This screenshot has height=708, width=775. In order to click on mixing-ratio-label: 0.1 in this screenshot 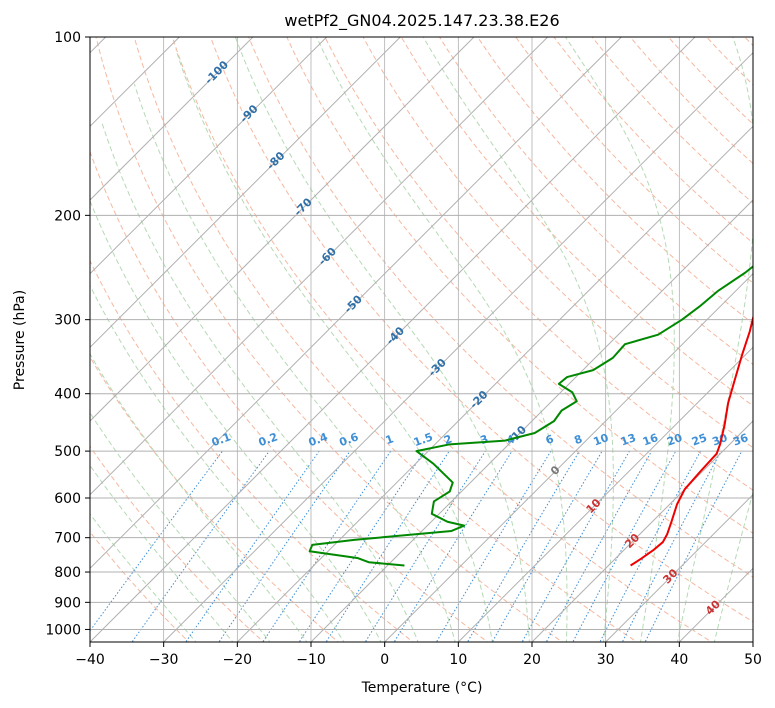, I will do `click(221, 439)`.